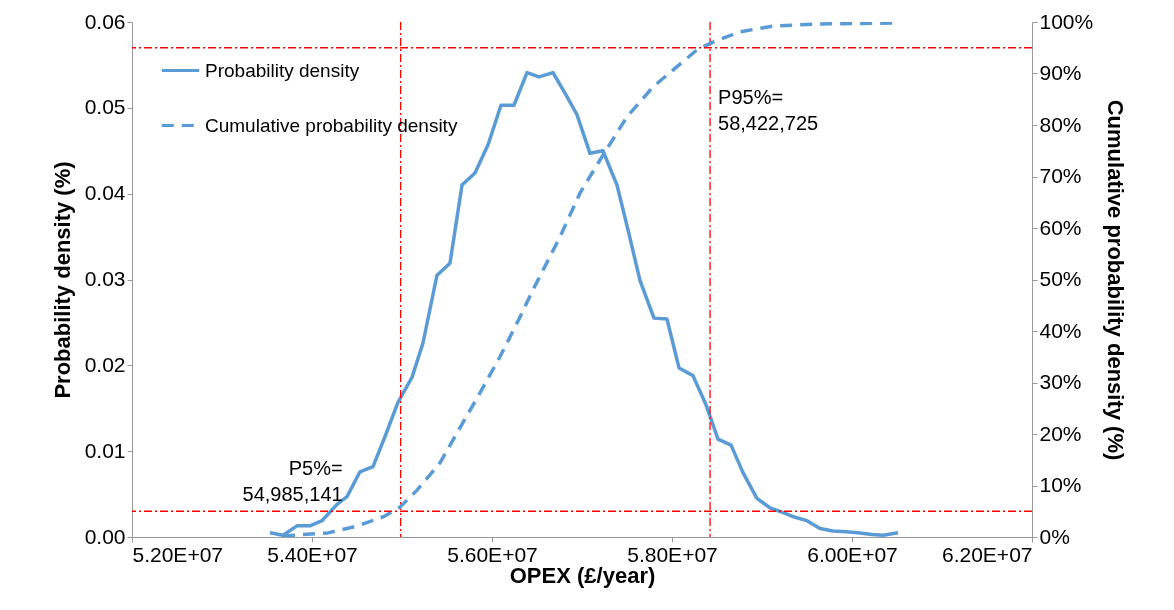 This screenshot has height=610, width=1174. What do you see at coordinates (178, 554) in the screenshot?
I see `x-tick-label: 5.20E+07` at bounding box center [178, 554].